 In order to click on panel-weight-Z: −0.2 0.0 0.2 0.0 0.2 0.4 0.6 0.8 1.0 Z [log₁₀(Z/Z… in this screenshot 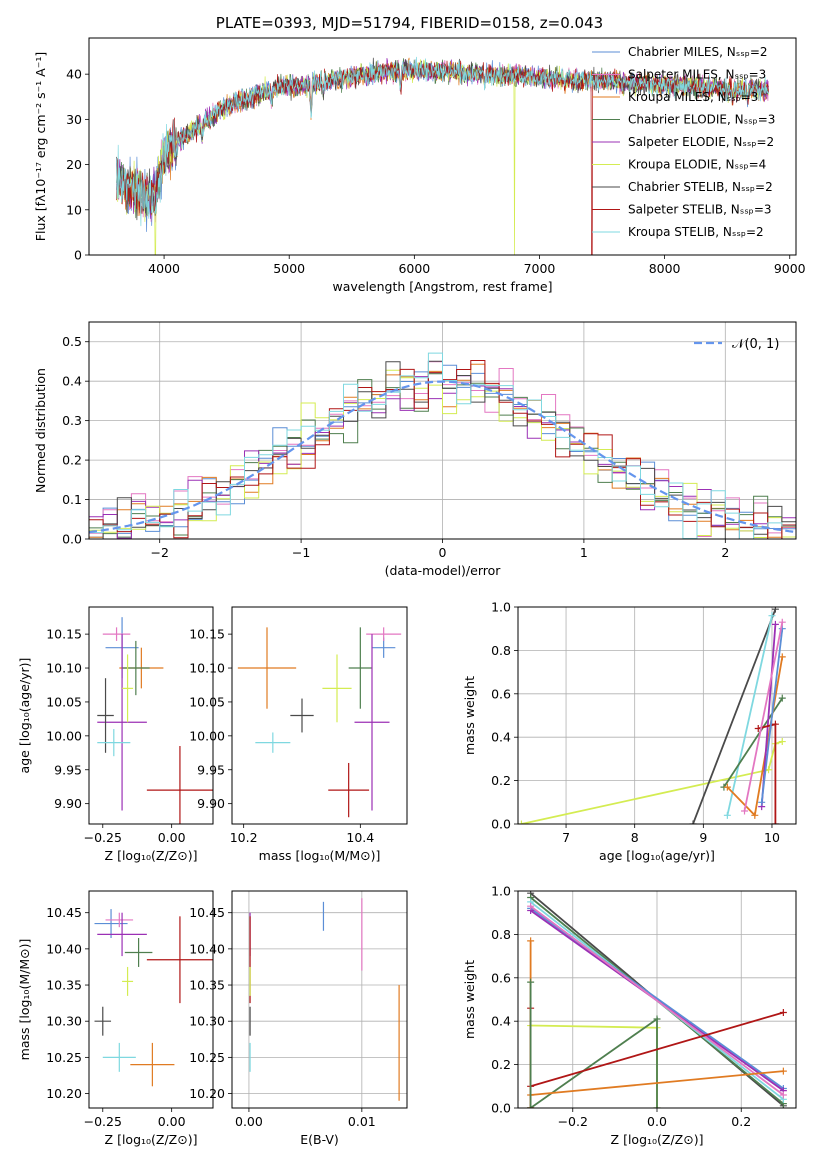, I will do `click(629, 1015)`.